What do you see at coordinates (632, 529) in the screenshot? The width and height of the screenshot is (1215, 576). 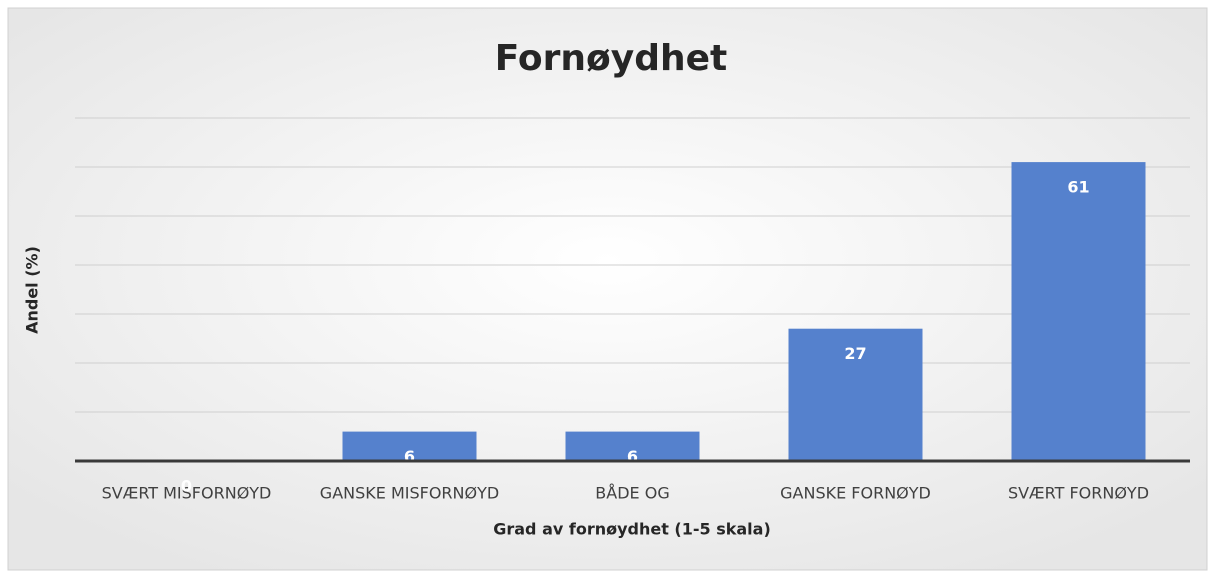 I see `x-axis-title: Grad av fornøydhet (1-5 skala)` at bounding box center [632, 529].